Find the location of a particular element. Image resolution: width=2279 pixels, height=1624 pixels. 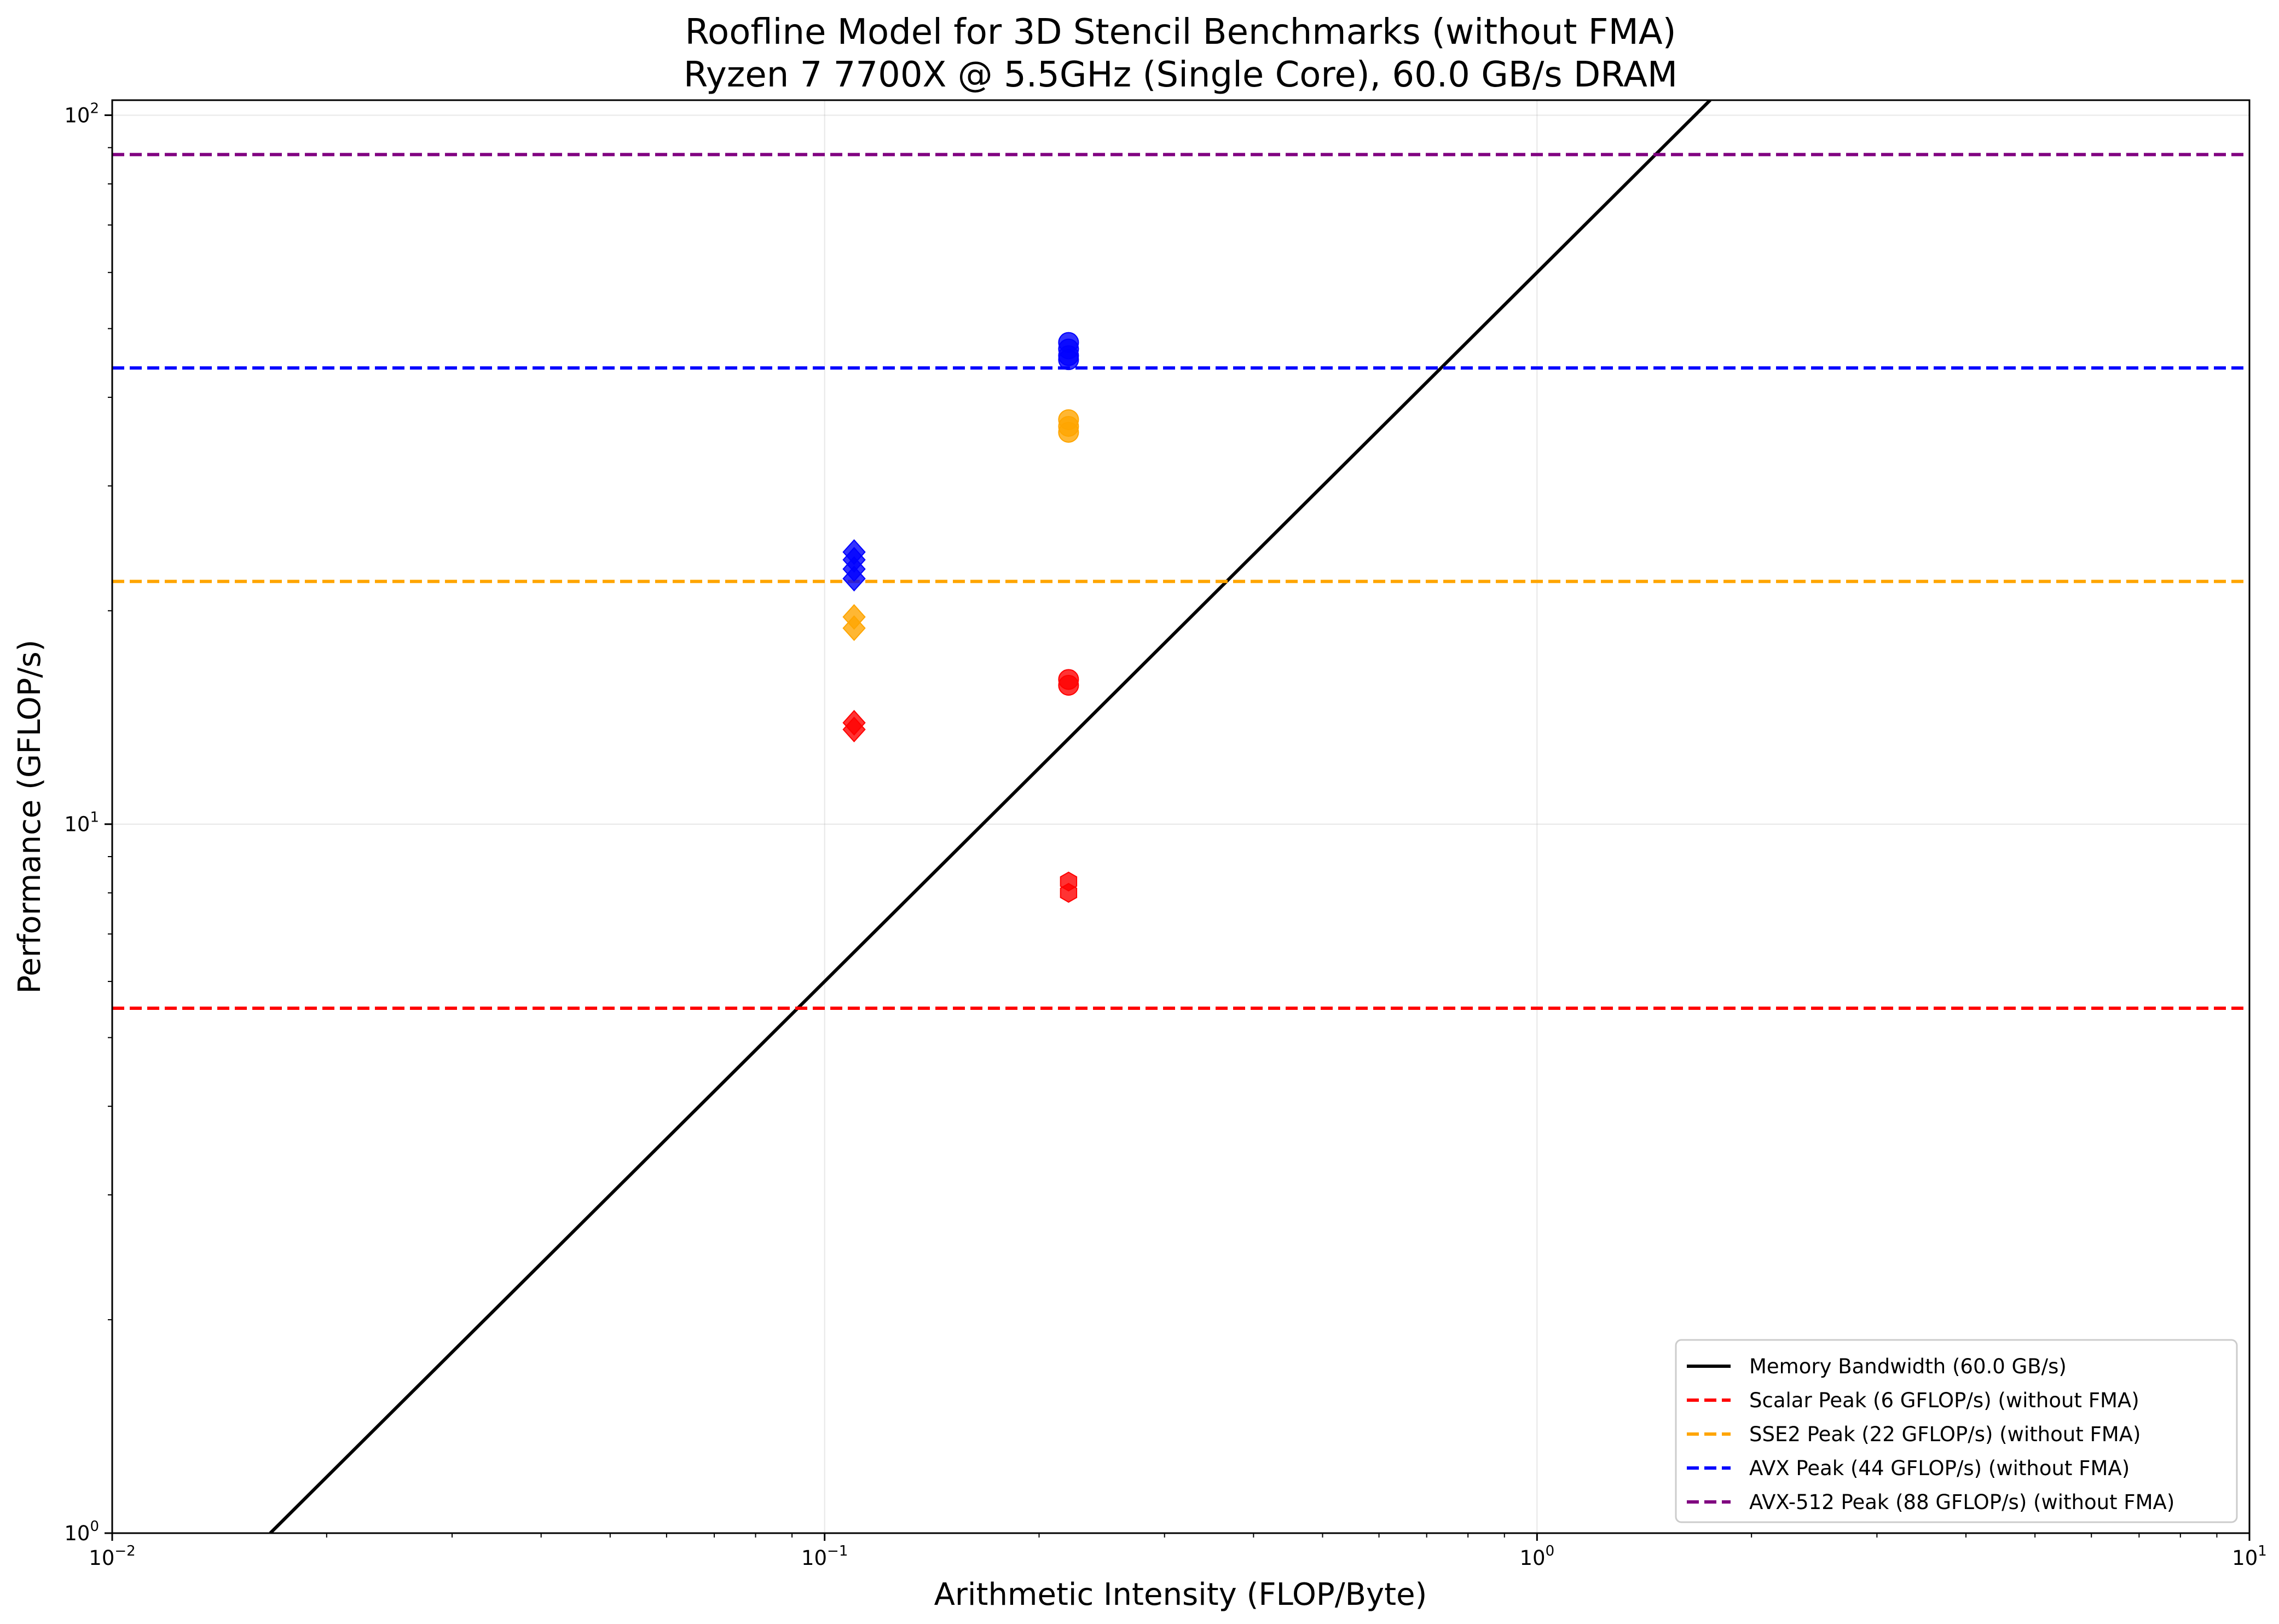

x-tick-label-exponent: 0 is located at coordinates (1550, 1551).